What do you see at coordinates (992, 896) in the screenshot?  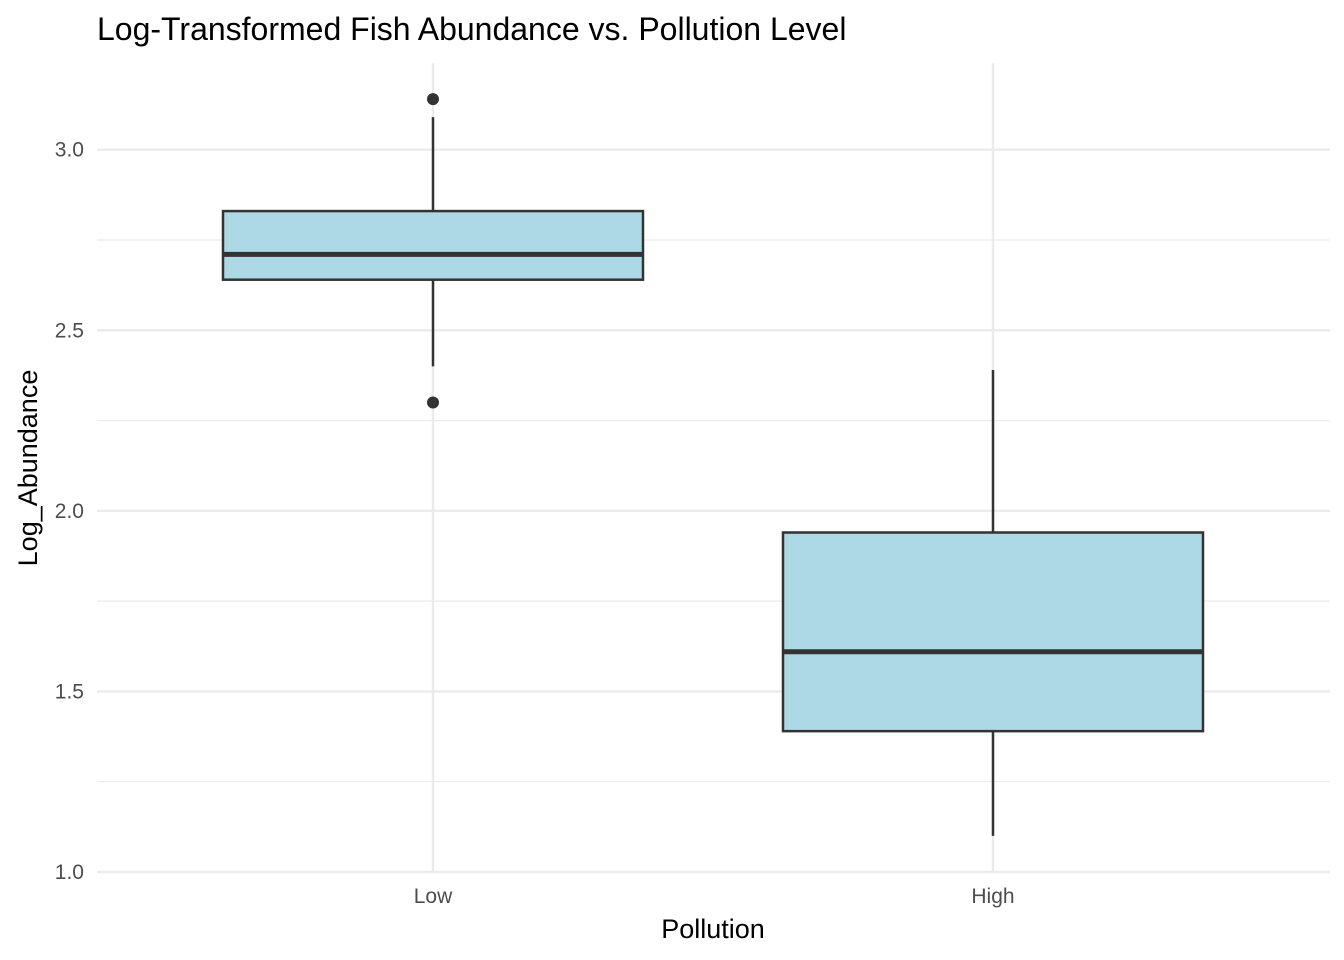 I see `x-tick-label: High` at bounding box center [992, 896].